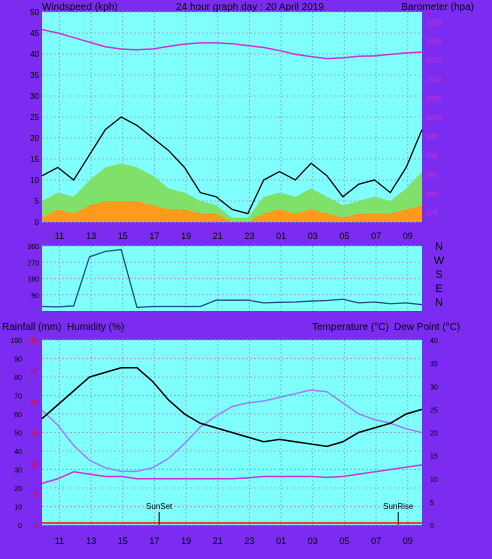  What do you see at coordinates (18, 415) in the screenshot?
I see `humidity-axis-tick: 60` at bounding box center [18, 415].